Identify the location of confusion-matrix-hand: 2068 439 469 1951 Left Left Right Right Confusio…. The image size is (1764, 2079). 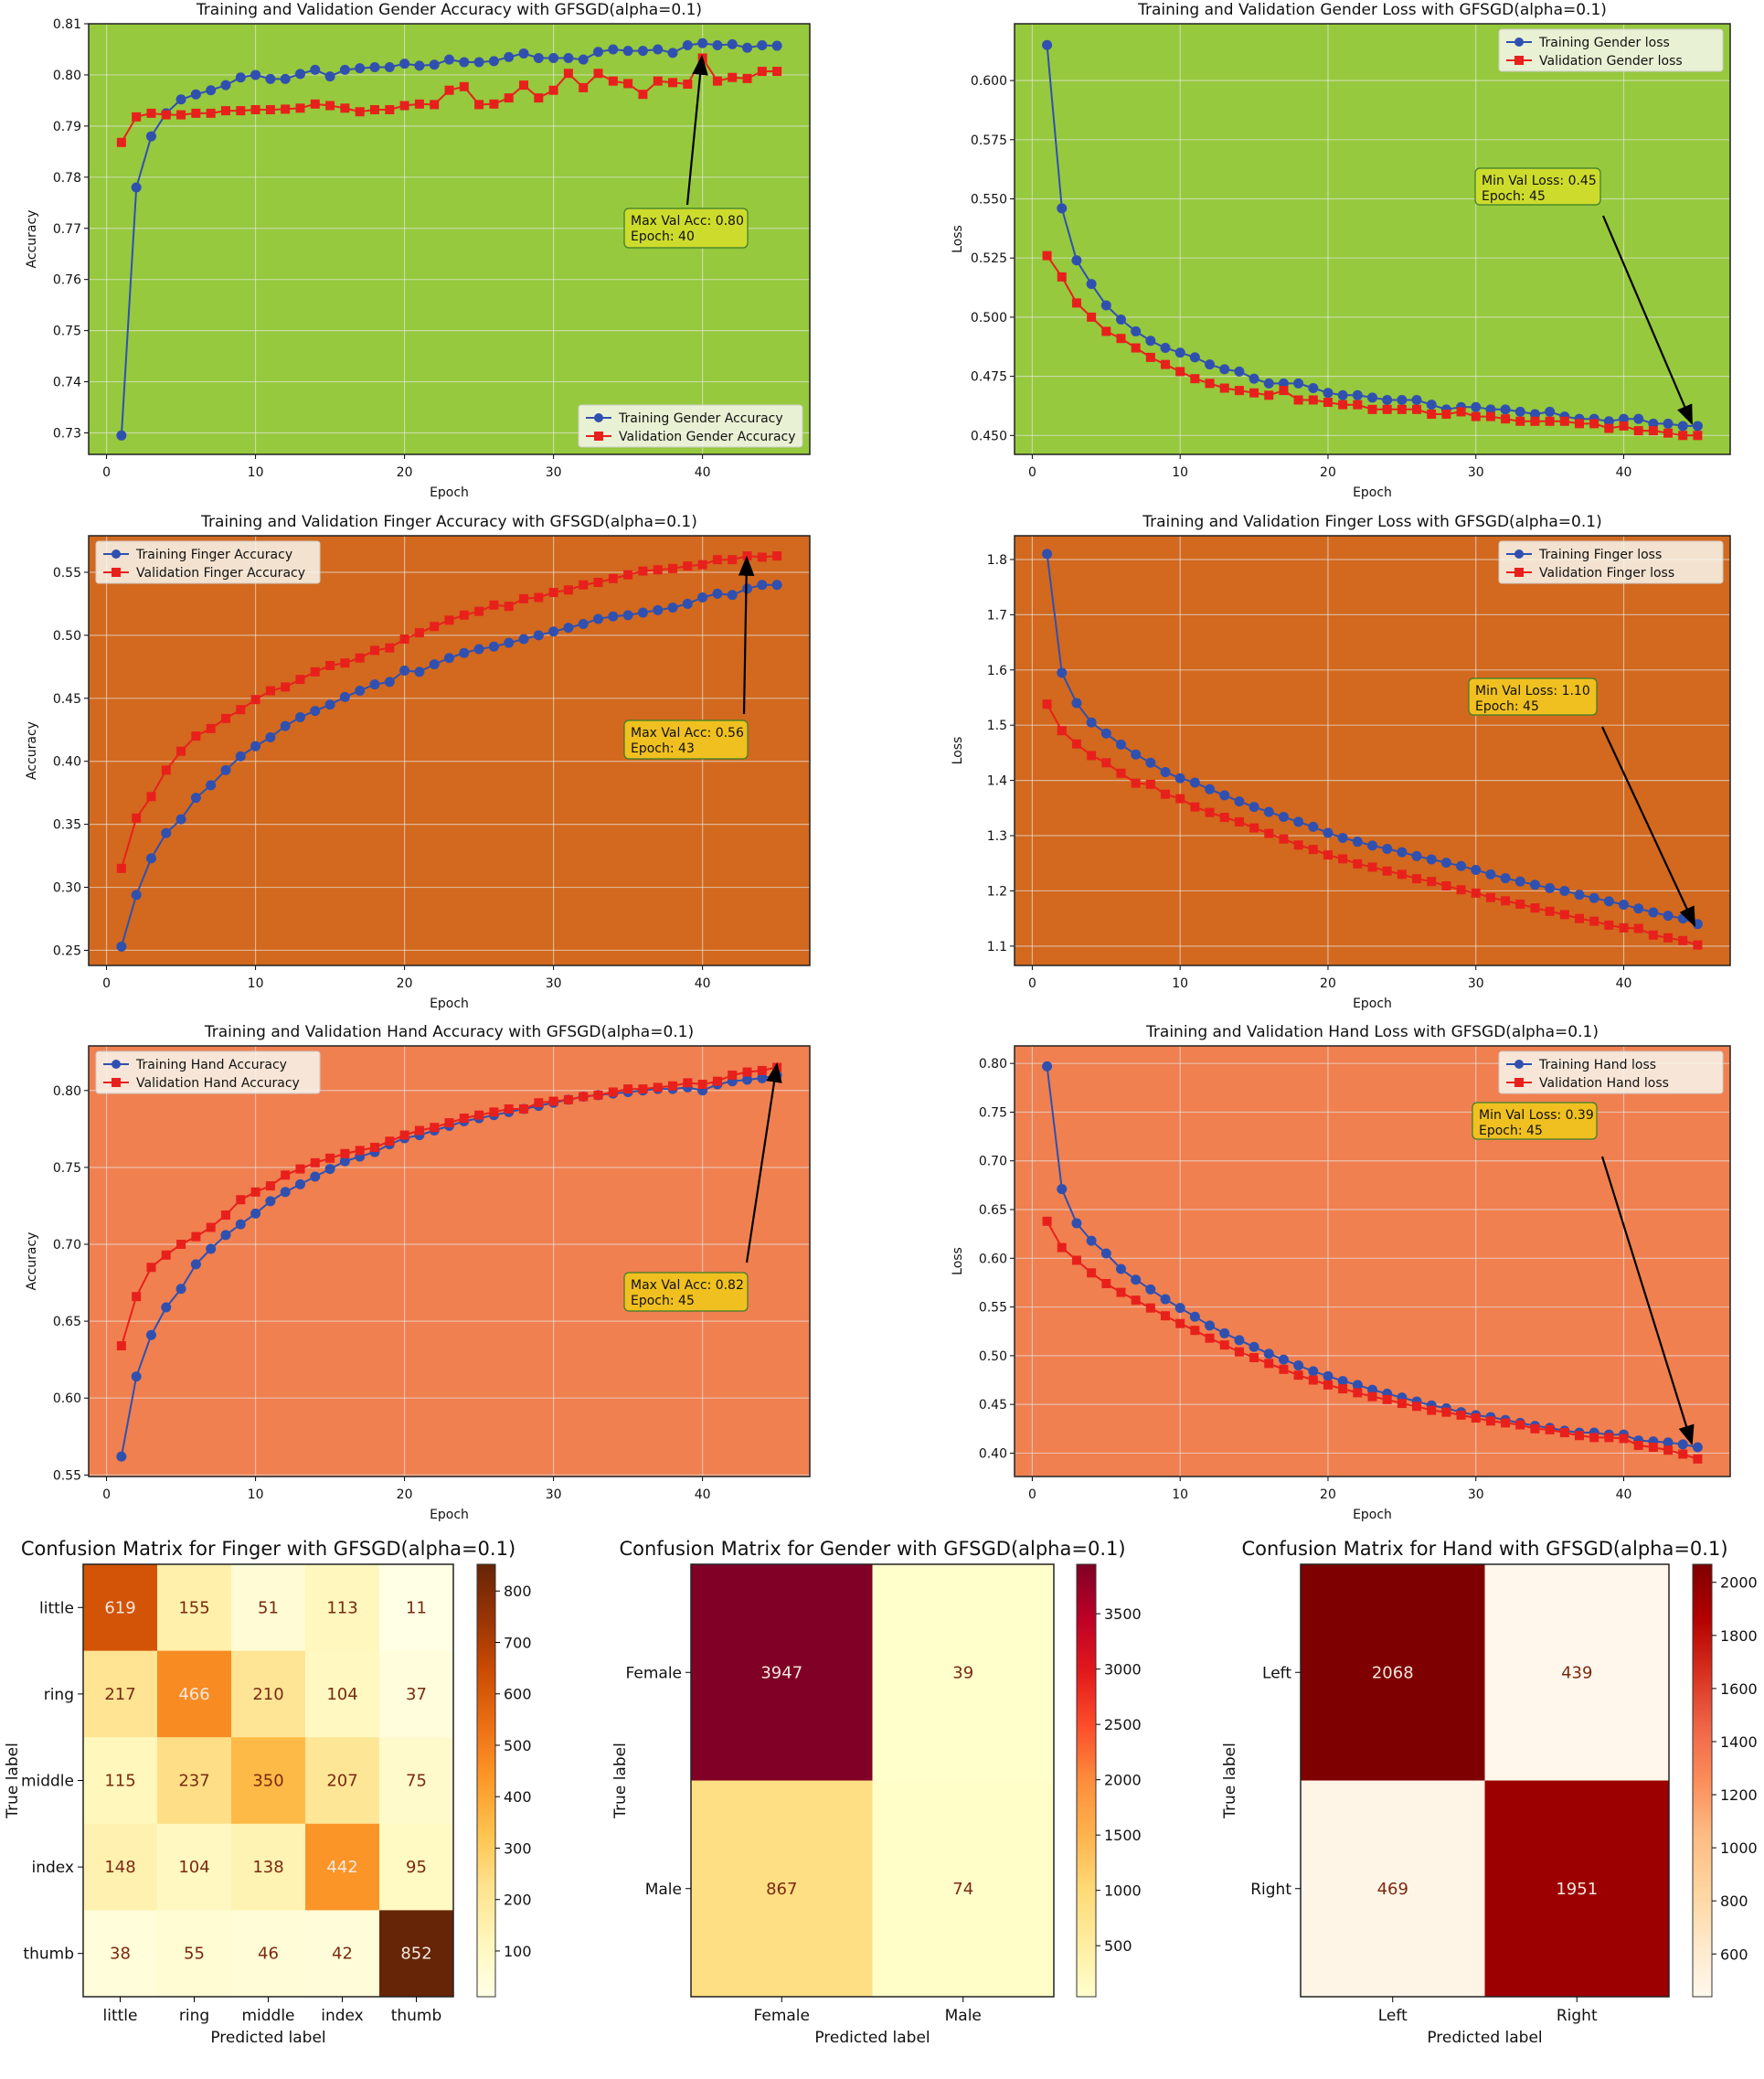
(1489, 1792).